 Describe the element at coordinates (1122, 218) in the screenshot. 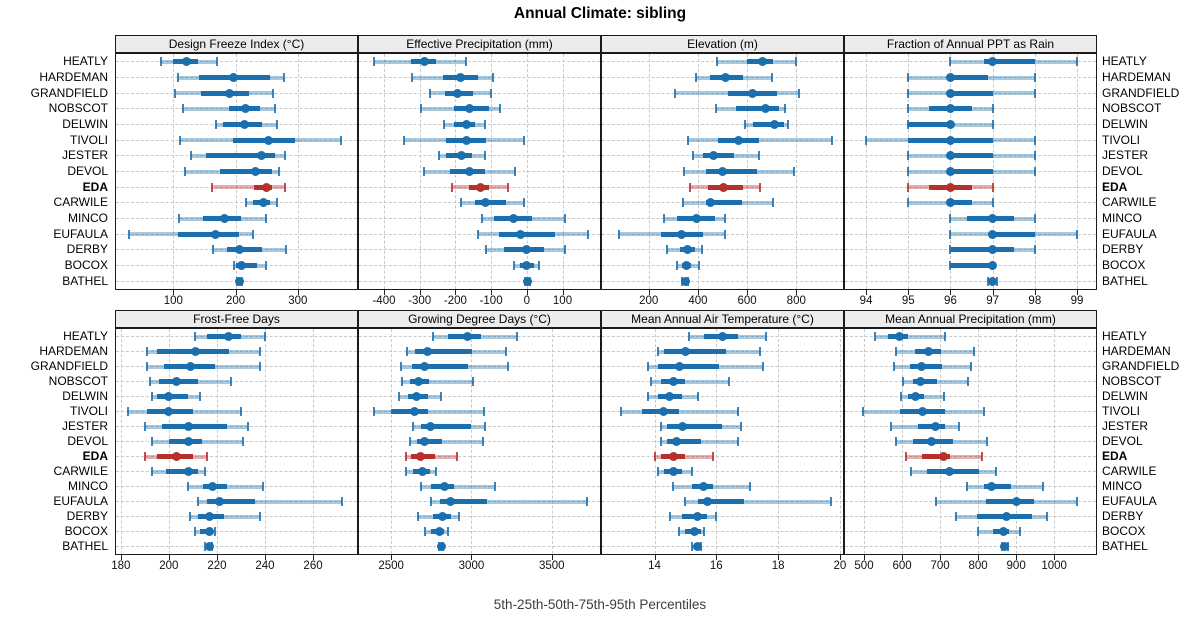

I see `station-label-right: MINCO` at that location.